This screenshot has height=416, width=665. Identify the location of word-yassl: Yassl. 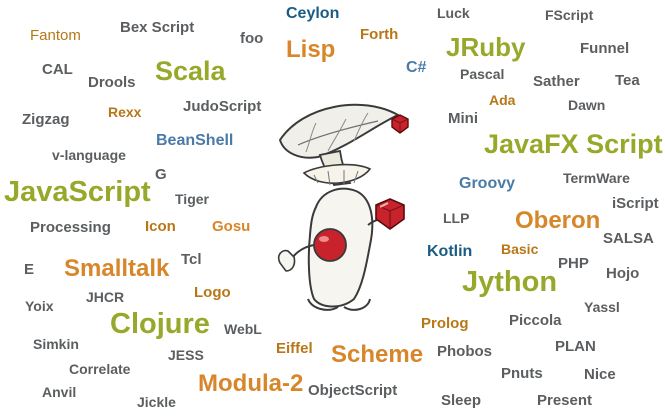
(602, 307).